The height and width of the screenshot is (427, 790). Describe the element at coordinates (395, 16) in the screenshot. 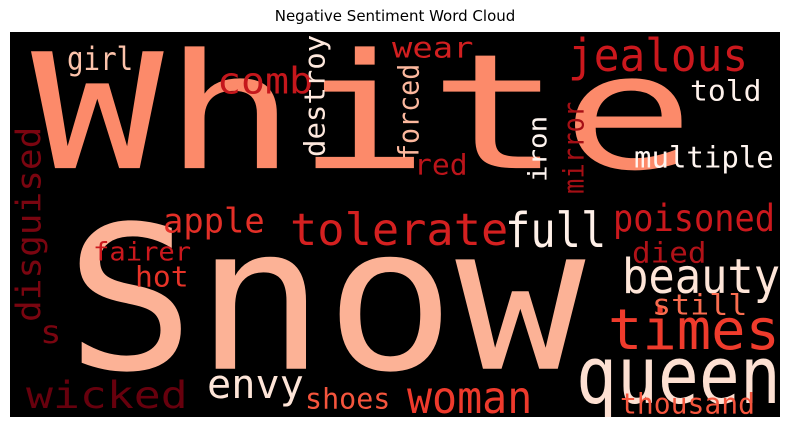

I see `chart-title: Negative Sentiment Word Cloud` at that location.